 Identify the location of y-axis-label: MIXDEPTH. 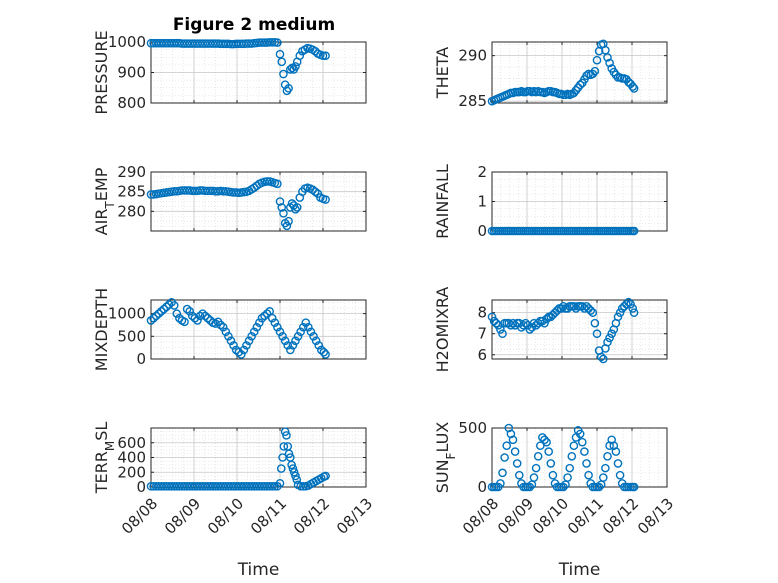
(101, 329).